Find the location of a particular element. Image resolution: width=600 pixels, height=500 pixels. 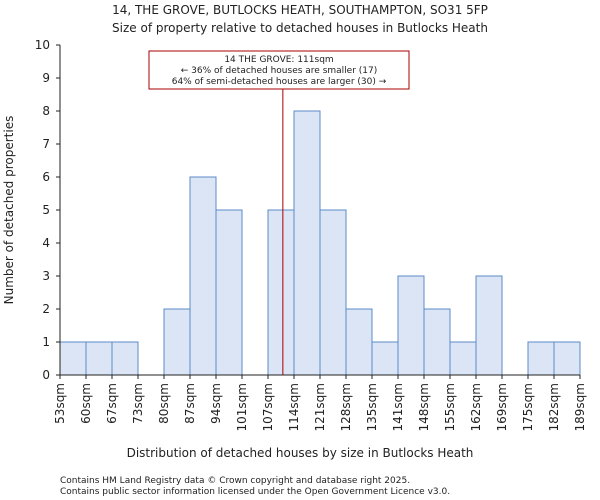

bar-107sqm is located at coordinates (281, 292).